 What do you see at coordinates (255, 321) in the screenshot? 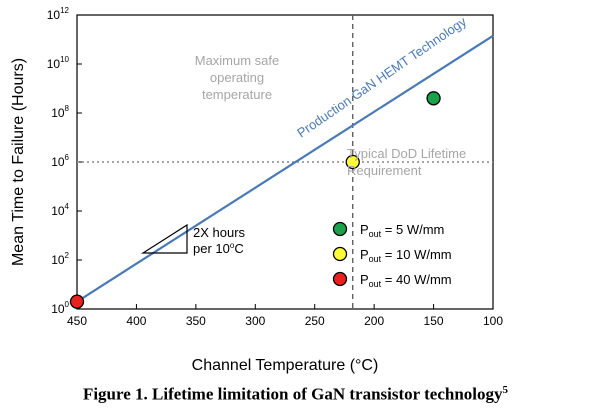
I see `x-tick-label: 300` at bounding box center [255, 321].